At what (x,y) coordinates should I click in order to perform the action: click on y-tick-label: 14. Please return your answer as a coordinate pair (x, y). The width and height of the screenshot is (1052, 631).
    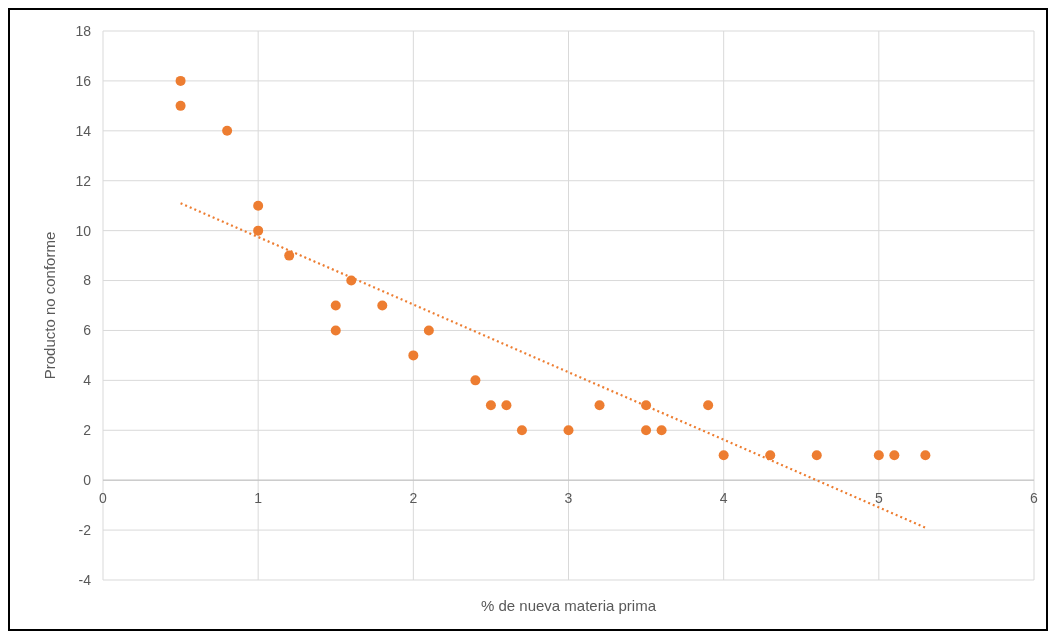
    Looking at the image, I should click on (83, 130).